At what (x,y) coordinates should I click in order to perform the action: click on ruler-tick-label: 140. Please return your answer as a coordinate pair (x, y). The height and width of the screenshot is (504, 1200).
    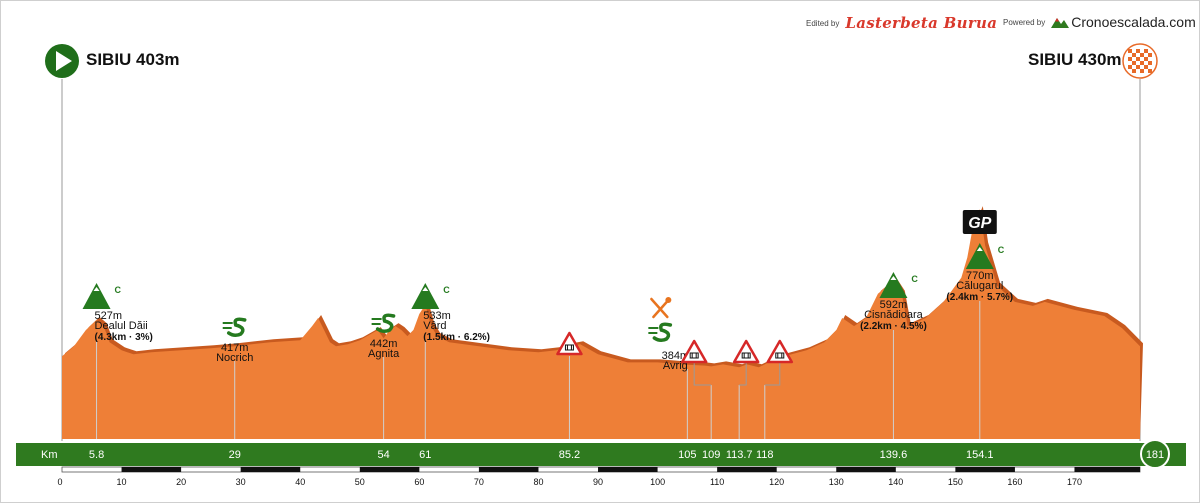
    Looking at the image, I should click on (895, 482).